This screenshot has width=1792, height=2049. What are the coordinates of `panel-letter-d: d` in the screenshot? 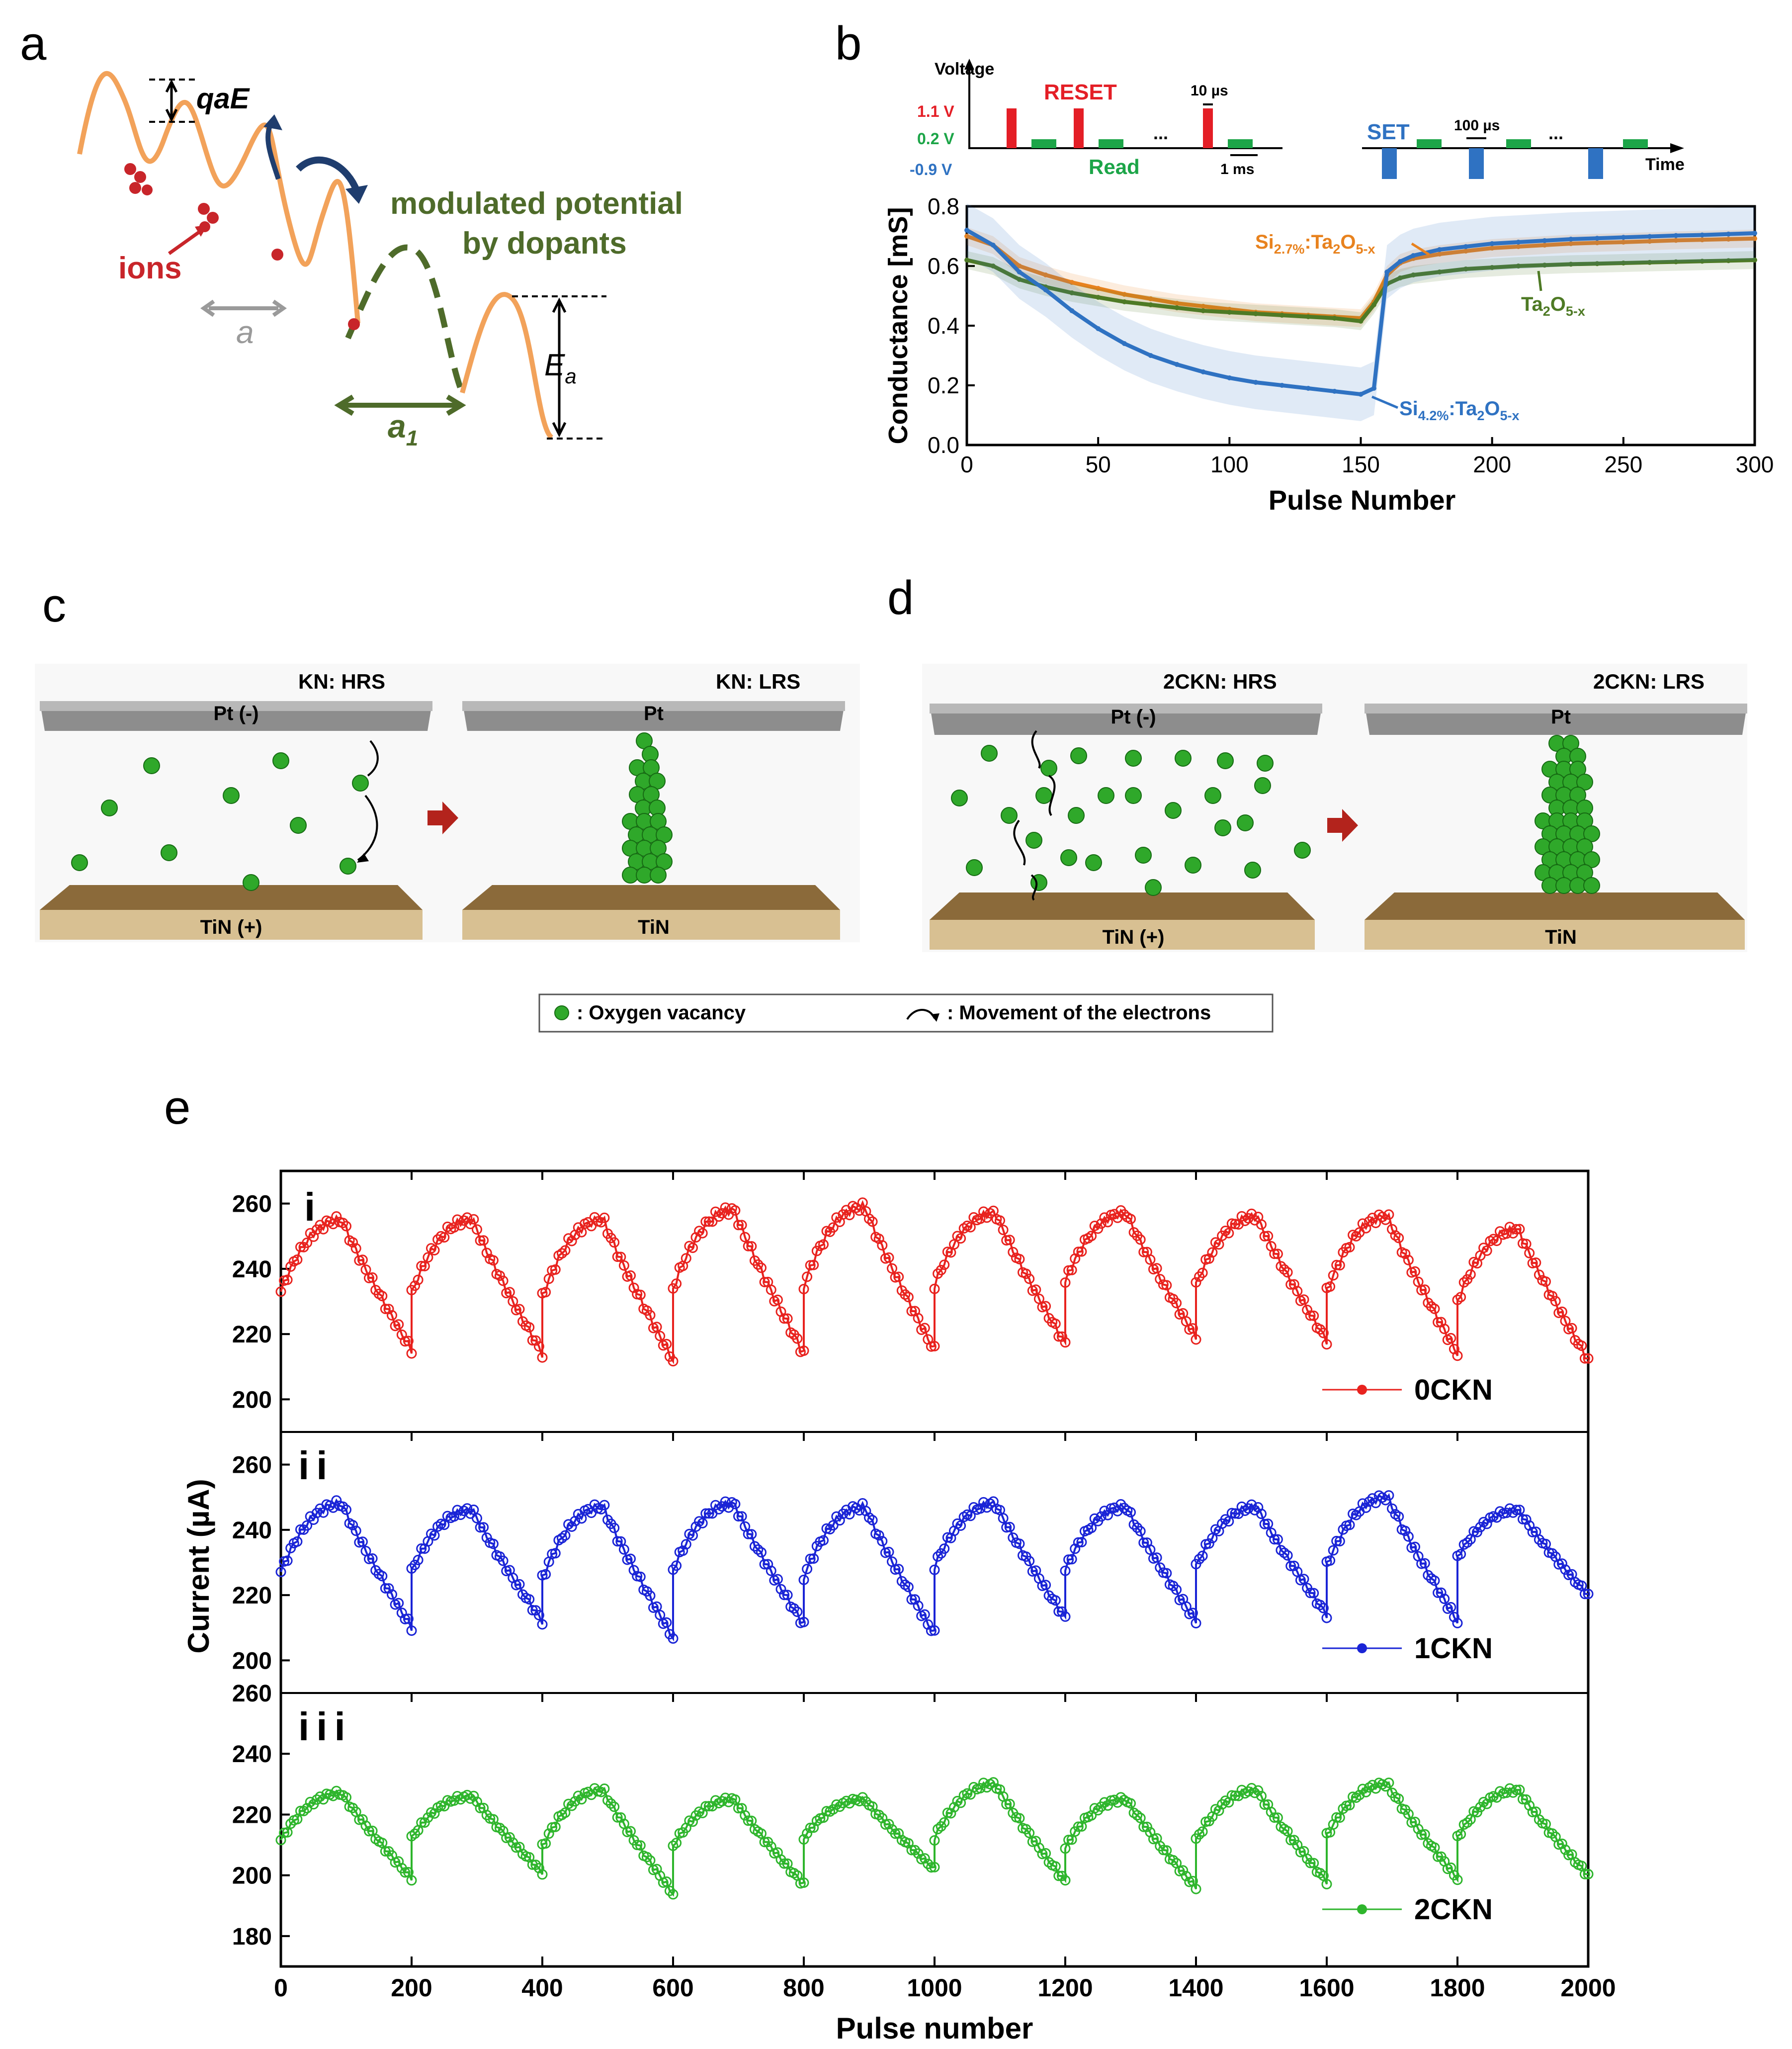 It's located at (900, 597).